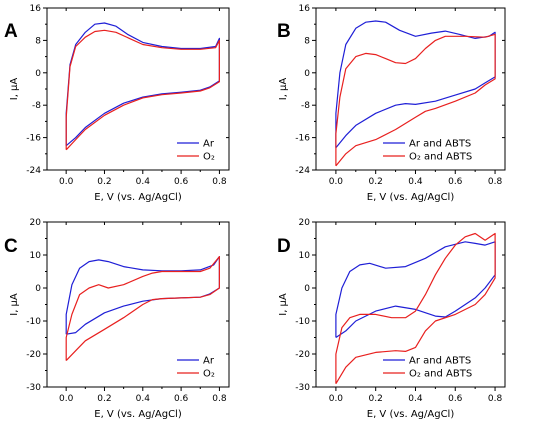 The width and height of the screenshot is (550, 424). Describe the element at coordinates (284, 31) in the screenshot. I see `panel-letter: B` at that location.